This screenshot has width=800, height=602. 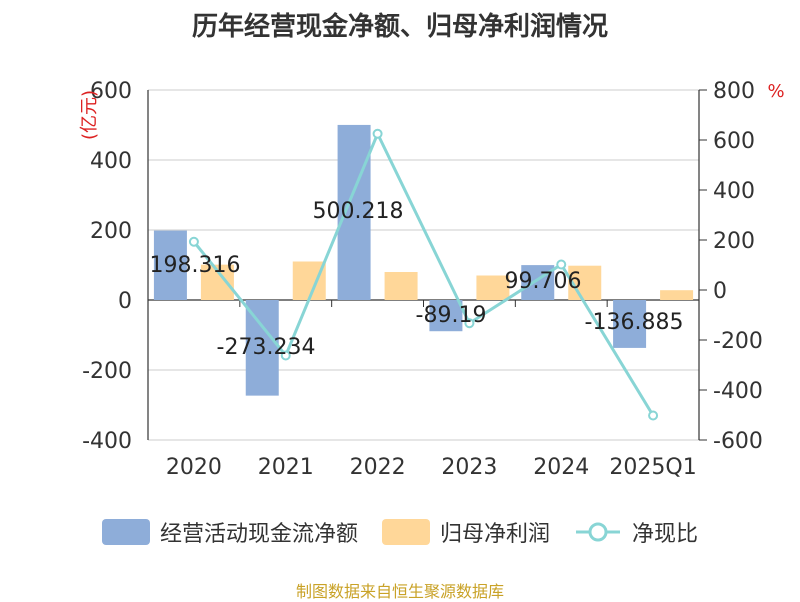 What do you see at coordinates (358, 211) in the screenshot?
I see `data-label-cash-flow: 500.218` at bounding box center [358, 211].